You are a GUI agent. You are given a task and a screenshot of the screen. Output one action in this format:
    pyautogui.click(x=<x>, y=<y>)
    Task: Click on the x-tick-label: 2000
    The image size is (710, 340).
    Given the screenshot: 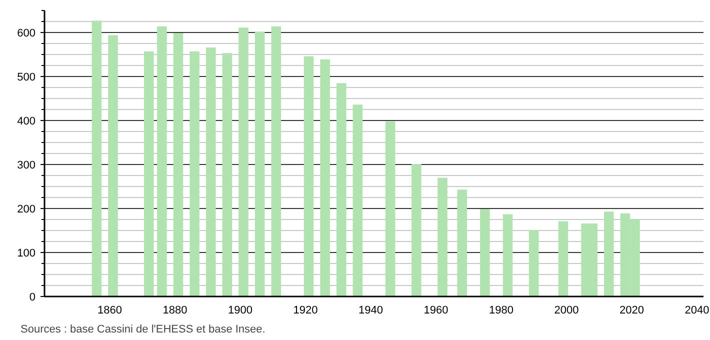 What is the action you would take?
    pyautogui.click(x=566, y=310)
    